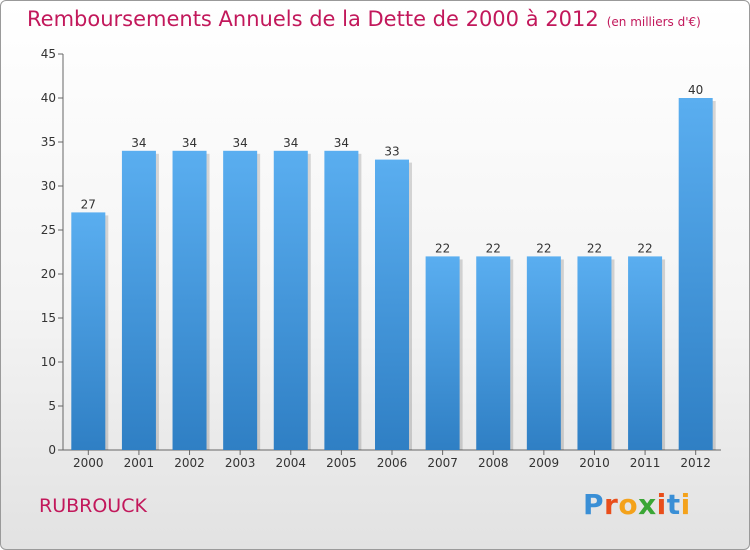  Describe the element at coordinates (138, 300) in the screenshot. I see `bar-2001` at that location.